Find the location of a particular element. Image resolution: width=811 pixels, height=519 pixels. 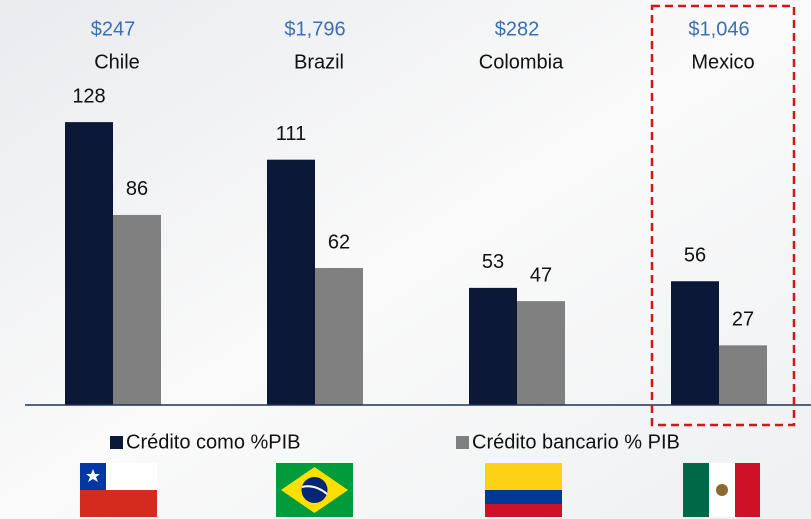

category-label: Mexico is located at coordinates (722, 62).